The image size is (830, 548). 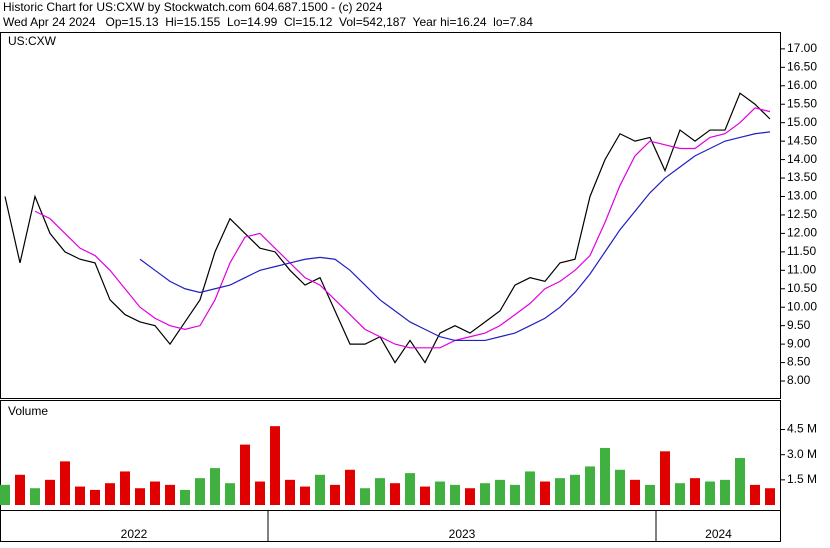 I want to click on y-tick-label: 9.50, so click(x=799, y=325).